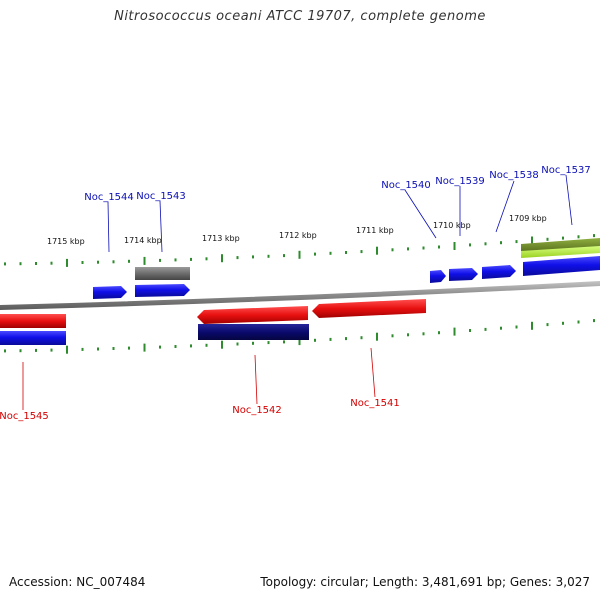  Describe the element at coordinates (66, 241) in the screenshot. I see `kbp-label: 1715 kbp` at that location.